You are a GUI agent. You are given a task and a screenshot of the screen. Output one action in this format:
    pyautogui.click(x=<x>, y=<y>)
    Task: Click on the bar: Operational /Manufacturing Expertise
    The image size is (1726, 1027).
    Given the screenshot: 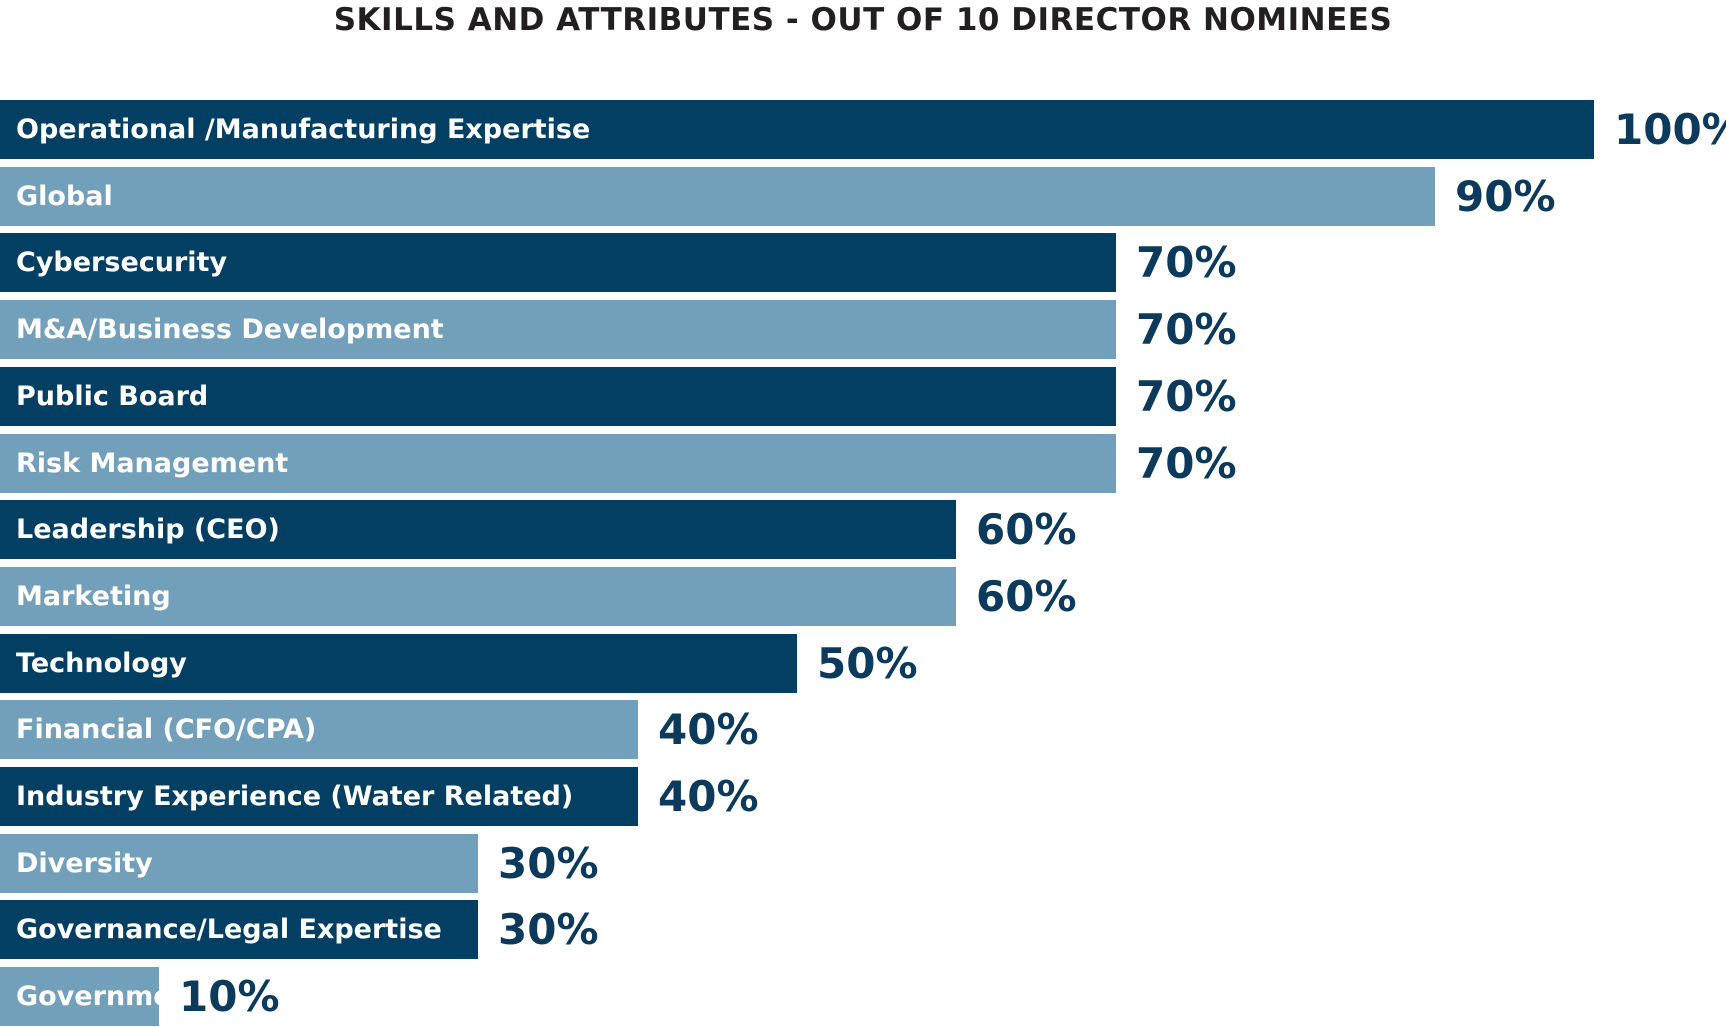 What is the action you would take?
    pyautogui.click(x=797, y=129)
    